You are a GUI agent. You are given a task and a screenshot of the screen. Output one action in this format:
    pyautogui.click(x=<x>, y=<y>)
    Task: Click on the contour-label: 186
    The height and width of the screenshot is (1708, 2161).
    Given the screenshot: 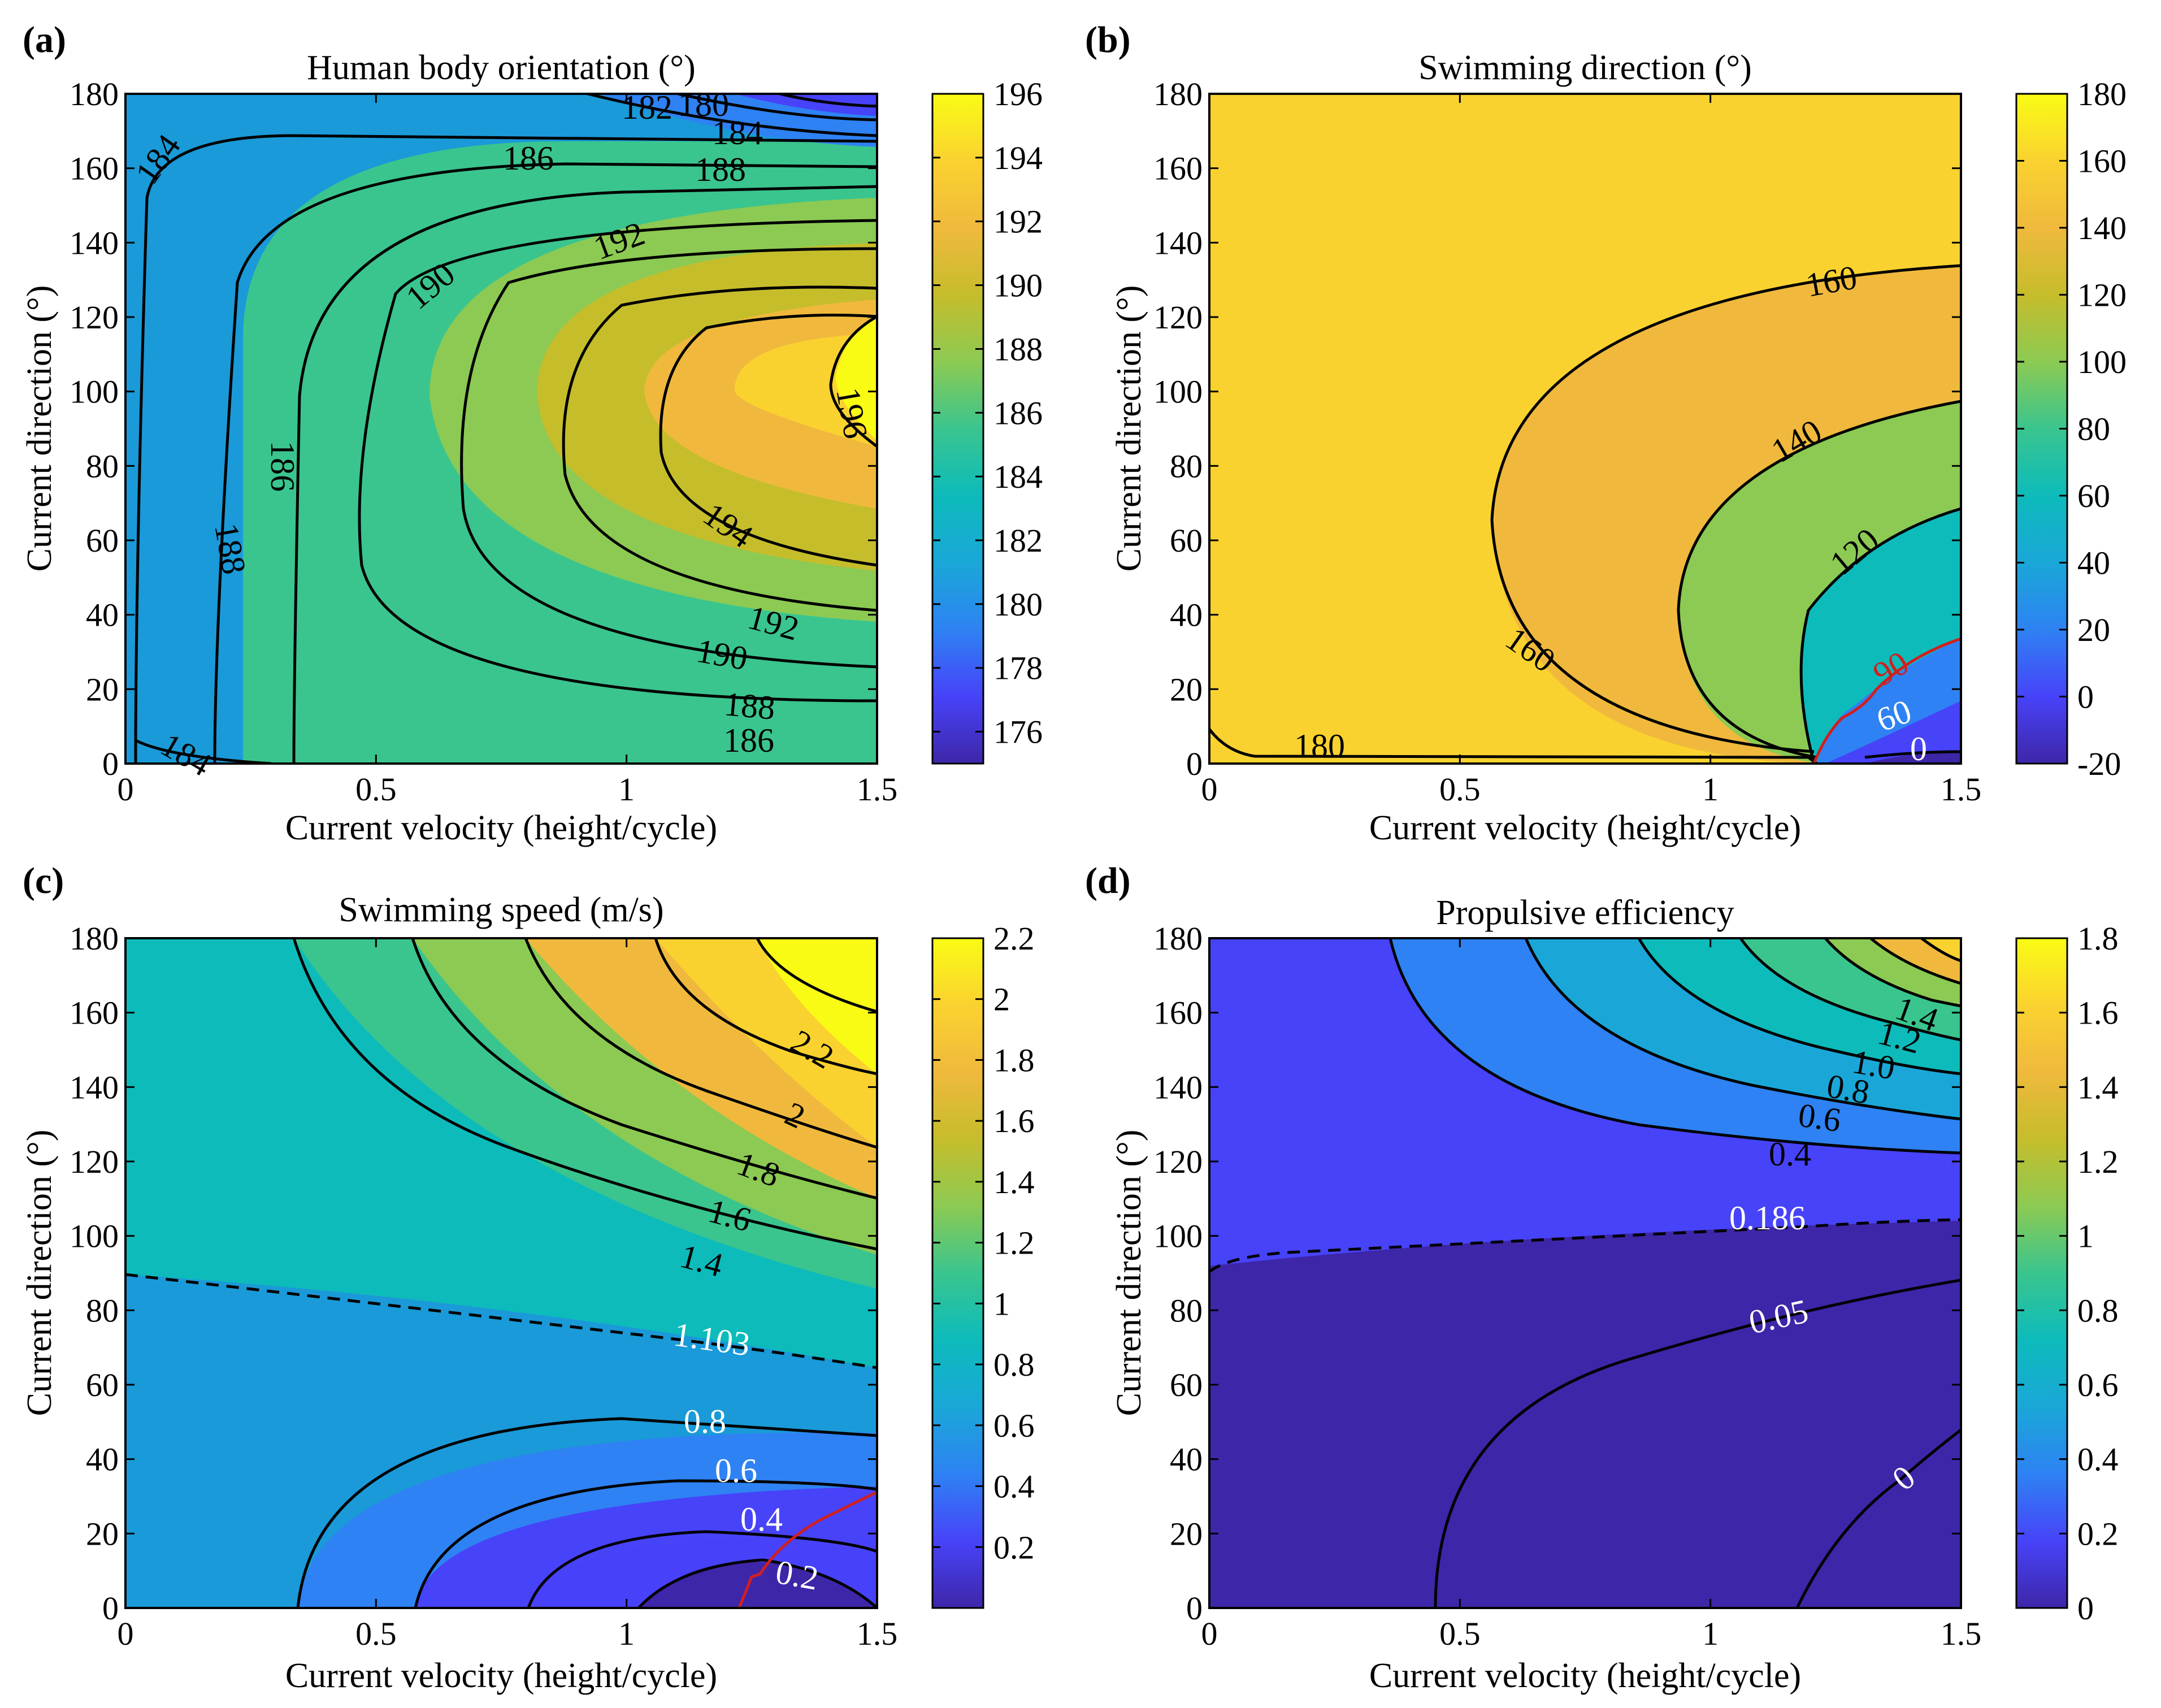 What is the action you would take?
    pyautogui.click(x=282, y=467)
    